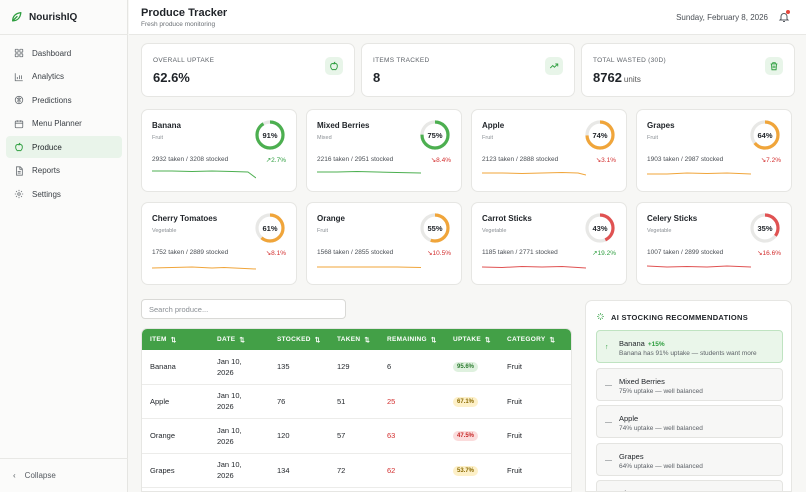  What do you see at coordinates (163, 436) in the screenshot?
I see `cell-item: Orange` at bounding box center [163, 436].